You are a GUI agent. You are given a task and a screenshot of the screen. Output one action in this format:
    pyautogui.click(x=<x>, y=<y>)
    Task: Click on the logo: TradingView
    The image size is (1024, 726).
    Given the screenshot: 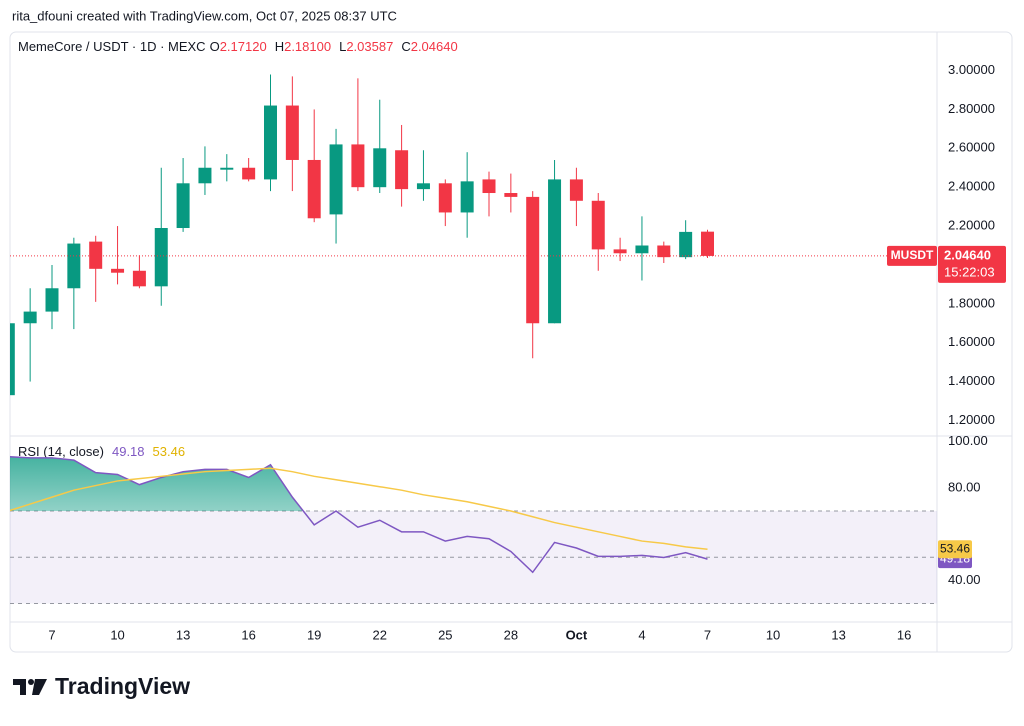 What is the action you would take?
    pyautogui.click(x=101, y=686)
    